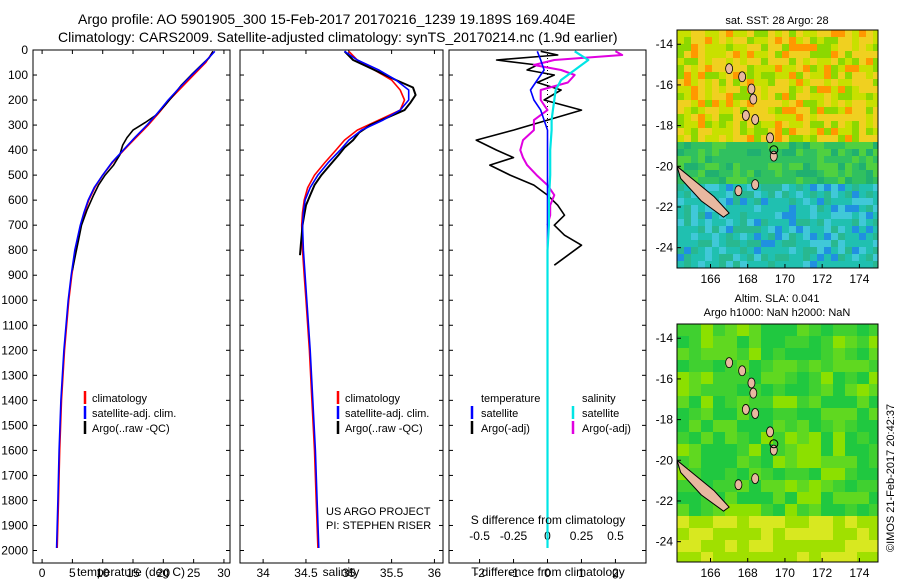  I want to click on x-tick-label: 10, so click(103, 573).